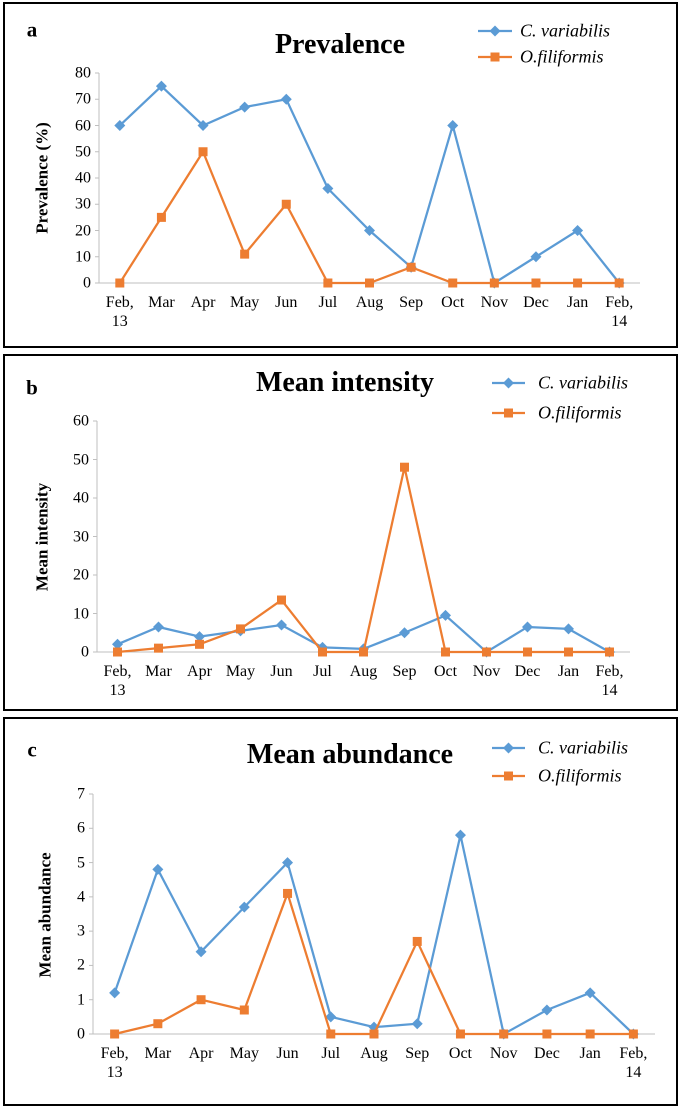 The height and width of the screenshot is (1109, 681). I want to click on y-tick-label: 2, so click(81, 965).